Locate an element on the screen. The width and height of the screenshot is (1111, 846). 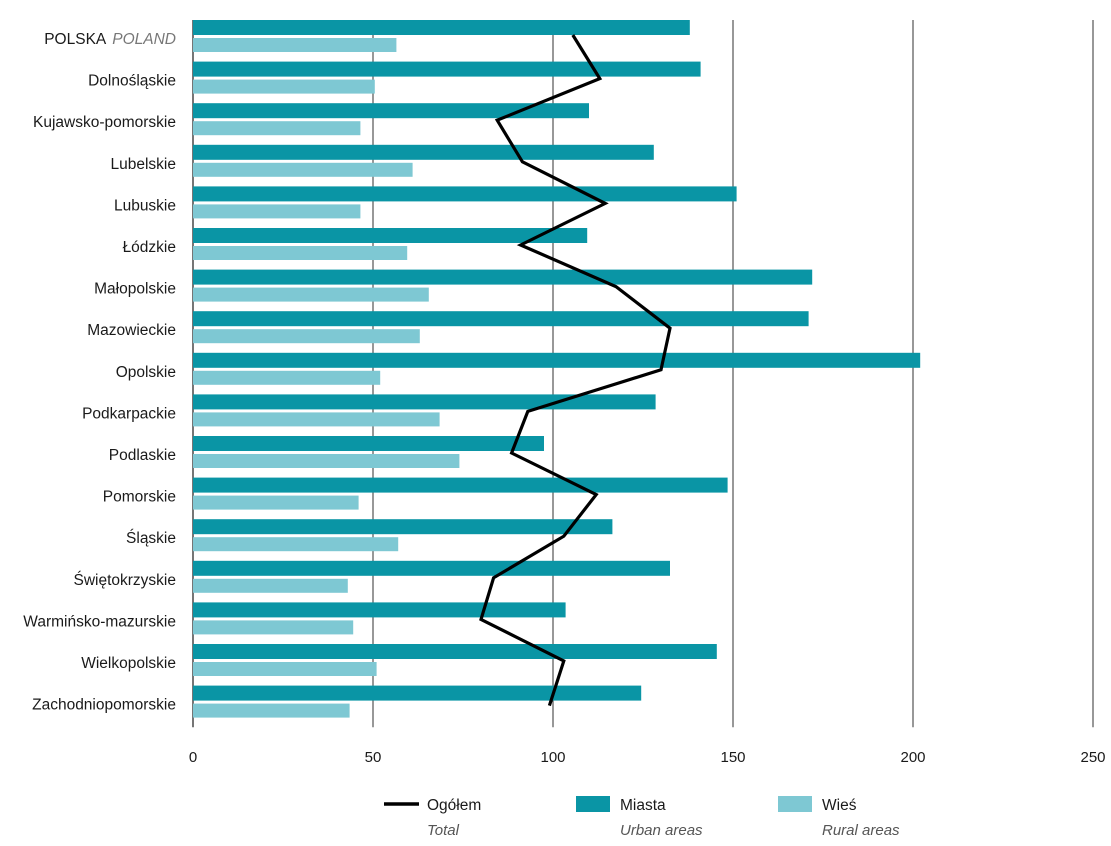
category-name: Podlaskie is located at coordinates (142, 455).